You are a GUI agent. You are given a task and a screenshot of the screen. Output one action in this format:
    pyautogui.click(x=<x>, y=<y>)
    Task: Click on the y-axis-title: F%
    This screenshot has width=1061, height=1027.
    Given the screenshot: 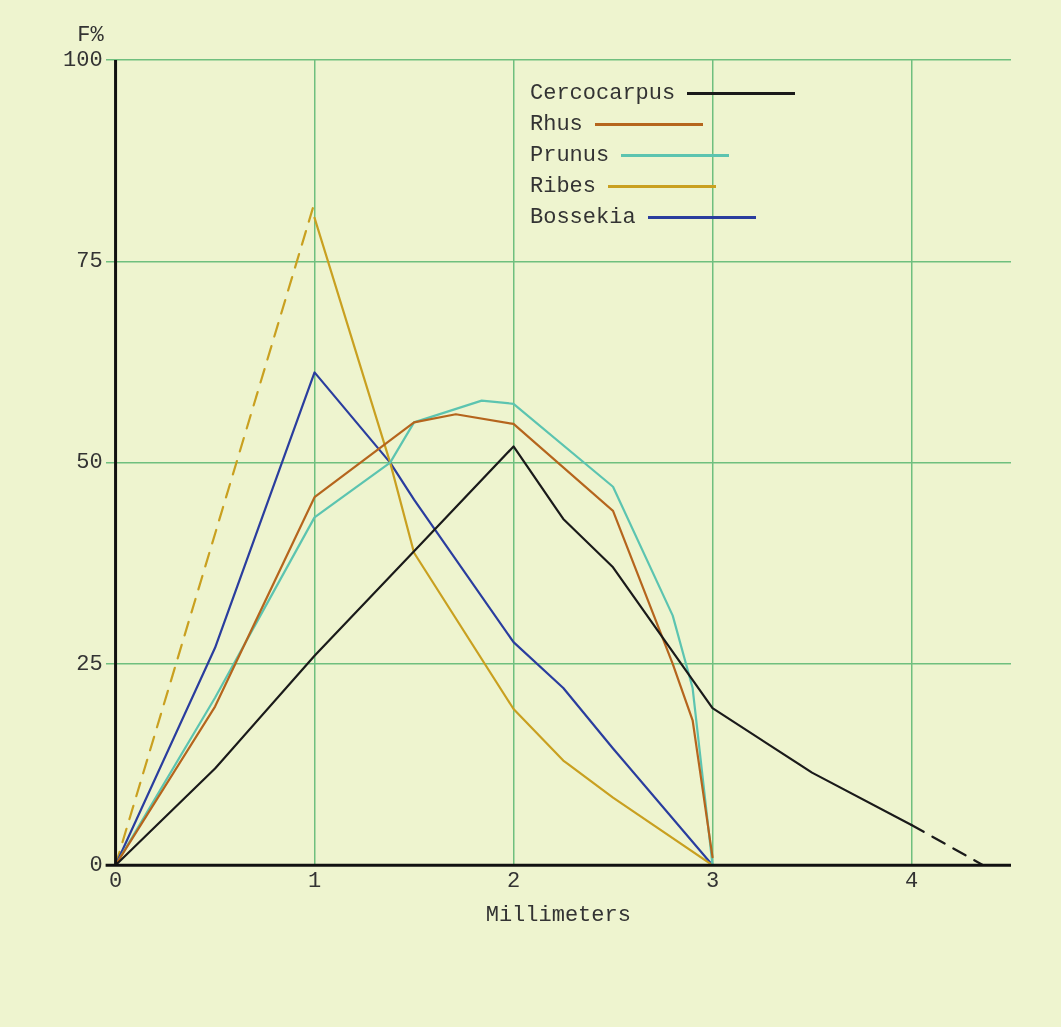 What is the action you would take?
    pyautogui.click(x=91, y=35)
    